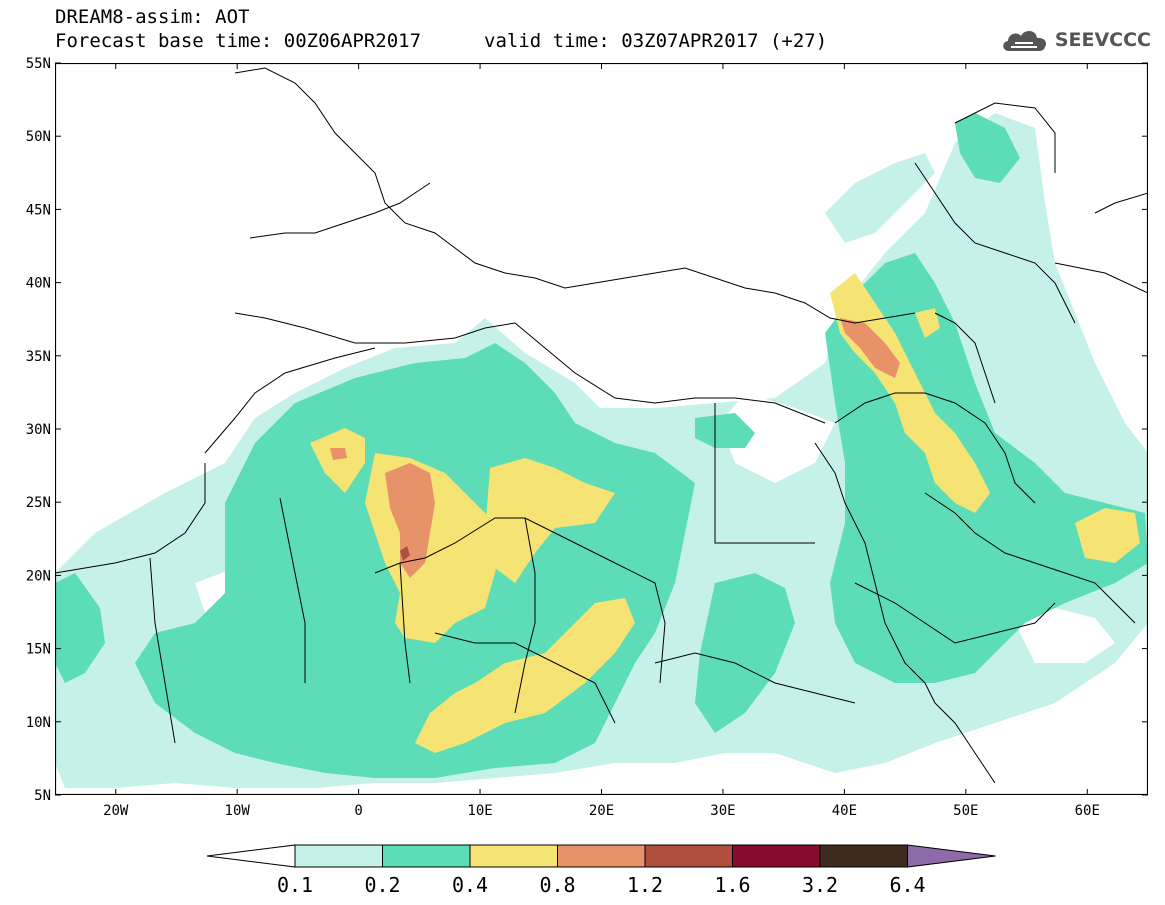 This screenshot has height=905, width=1165. What do you see at coordinates (844, 811) in the screenshot?
I see `lon-tick-label: 40E` at bounding box center [844, 811].